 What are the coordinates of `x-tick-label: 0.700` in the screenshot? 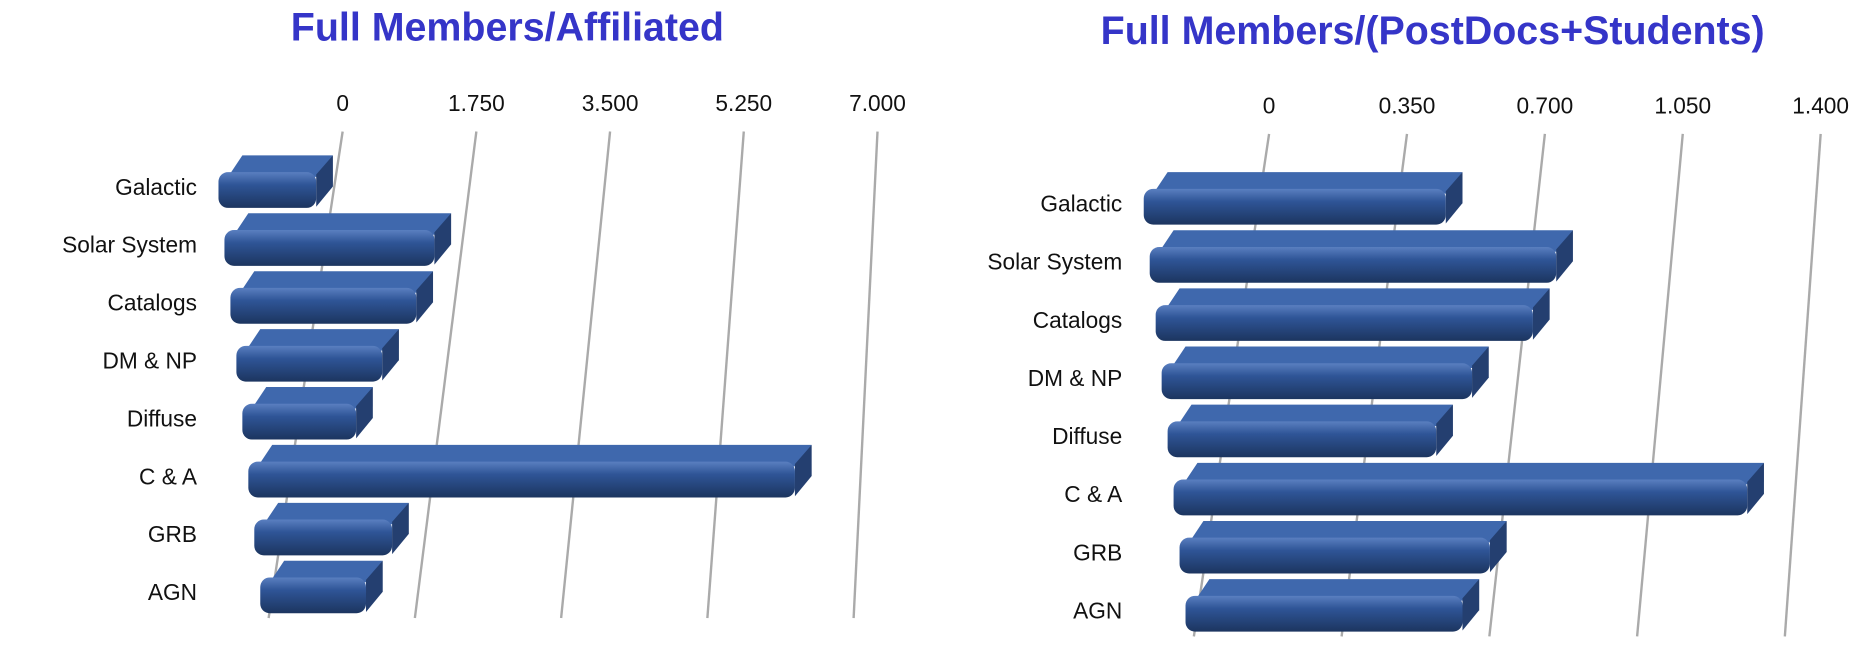 It's located at (1545, 106).